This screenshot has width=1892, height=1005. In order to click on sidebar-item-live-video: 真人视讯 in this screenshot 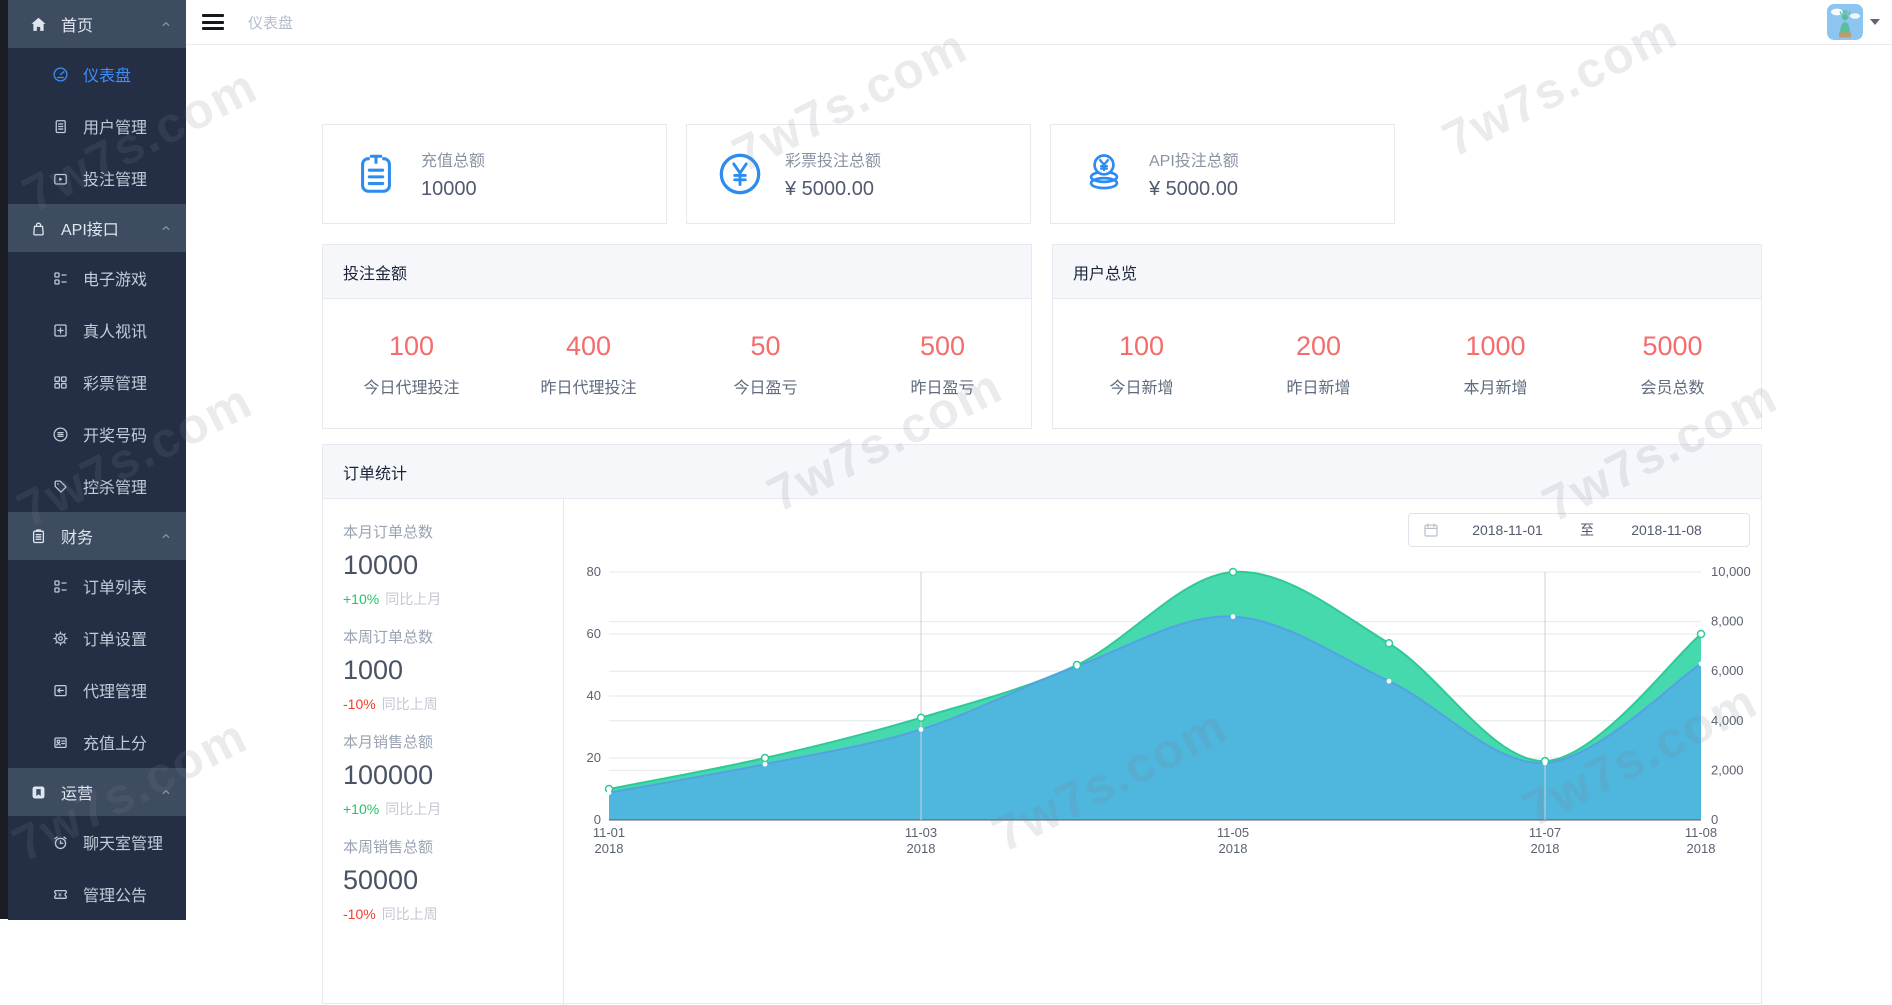, I will do `click(97, 330)`.